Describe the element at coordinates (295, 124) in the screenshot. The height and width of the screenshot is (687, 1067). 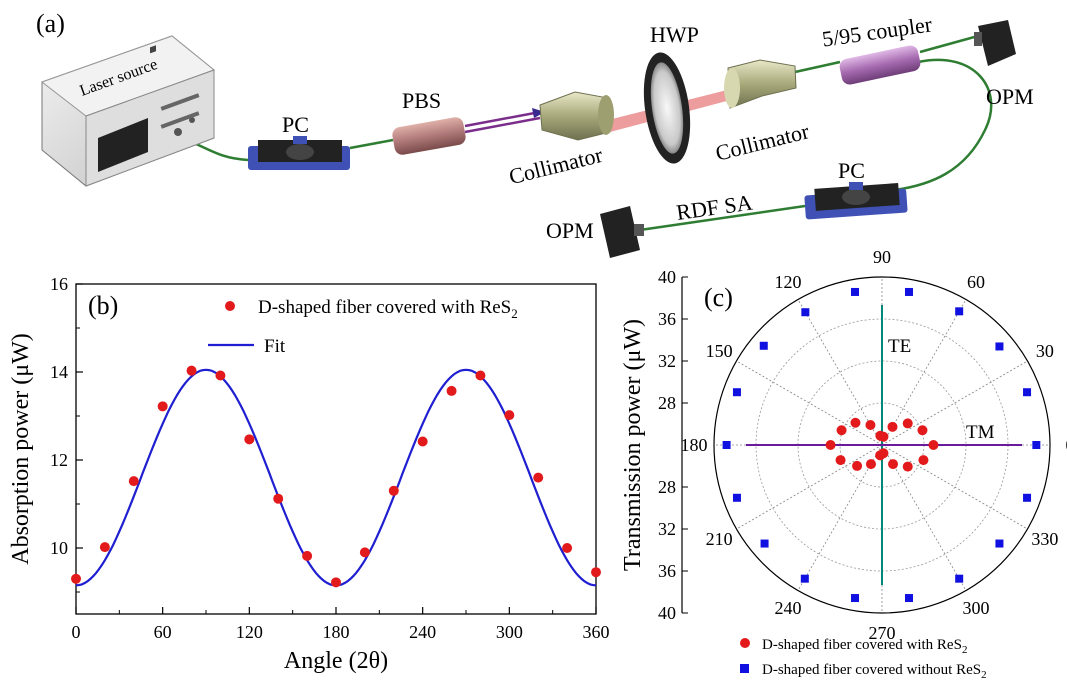
I see `pc1-label: PC` at that location.